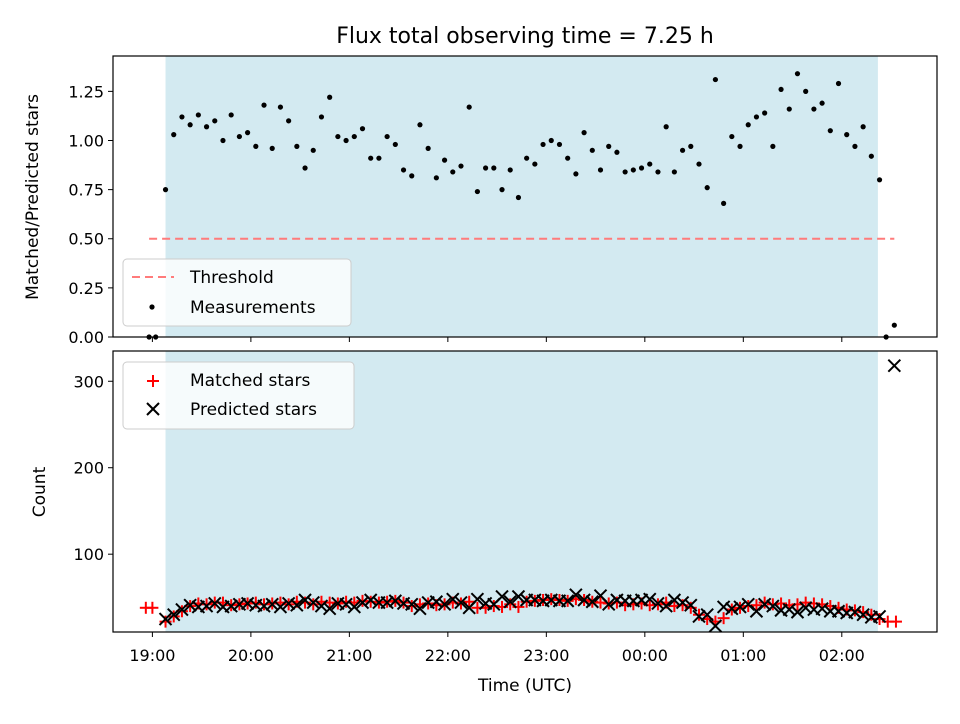 This screenshot has width=960, height=724. Describe the element at coordinates (86, 91) in the screenshot. I see `ratio-ytick-label: 1.25` at that location.